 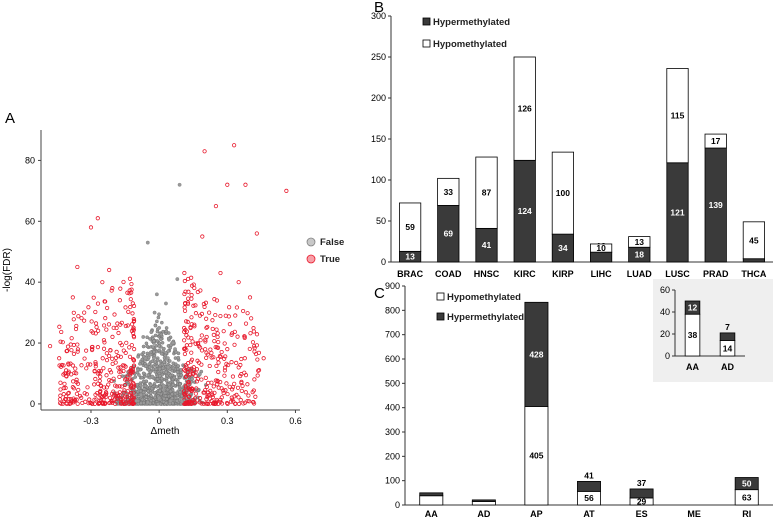 I want to click on ci-bar-hypermethylated, so click(x=692, y=307).